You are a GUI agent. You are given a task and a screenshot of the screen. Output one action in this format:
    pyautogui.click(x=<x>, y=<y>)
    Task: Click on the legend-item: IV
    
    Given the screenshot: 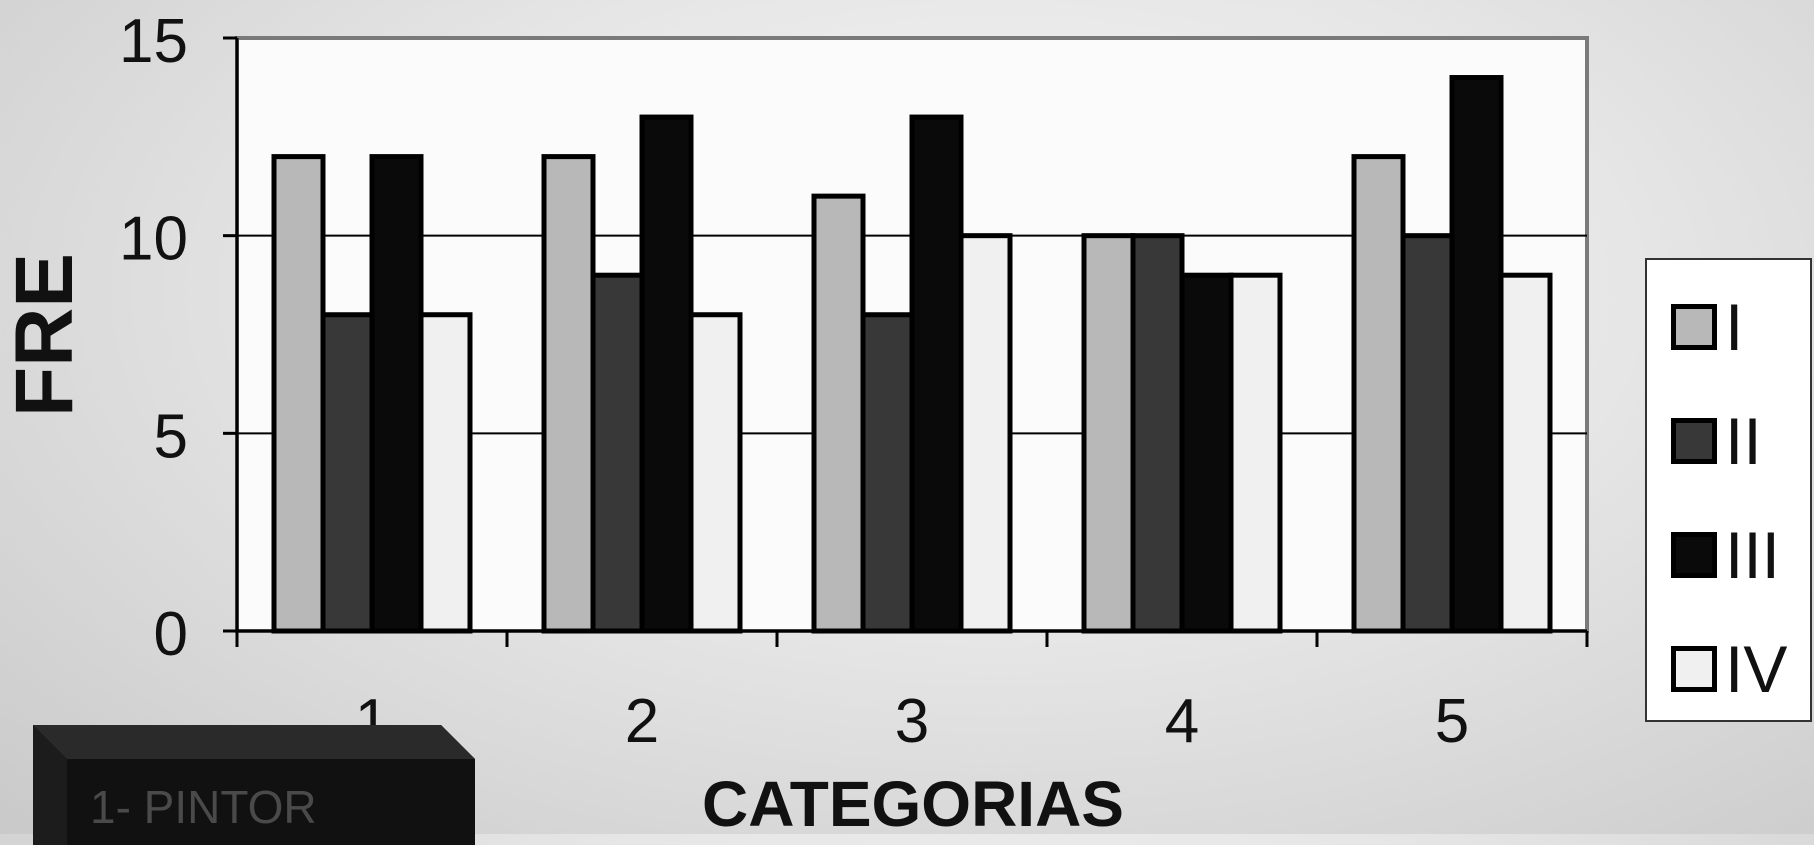 What is the action you would take?
    pyautogui.click(x=1729, y=669)
    